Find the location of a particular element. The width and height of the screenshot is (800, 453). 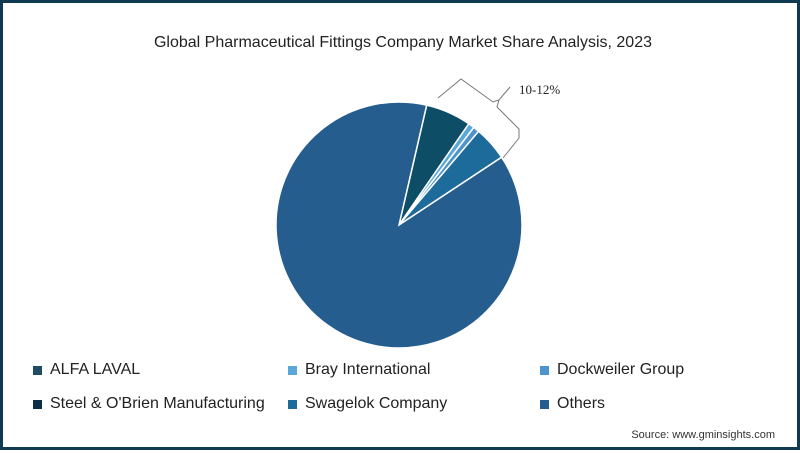

legend-label: Bray International is located at coordinates (368, 369).